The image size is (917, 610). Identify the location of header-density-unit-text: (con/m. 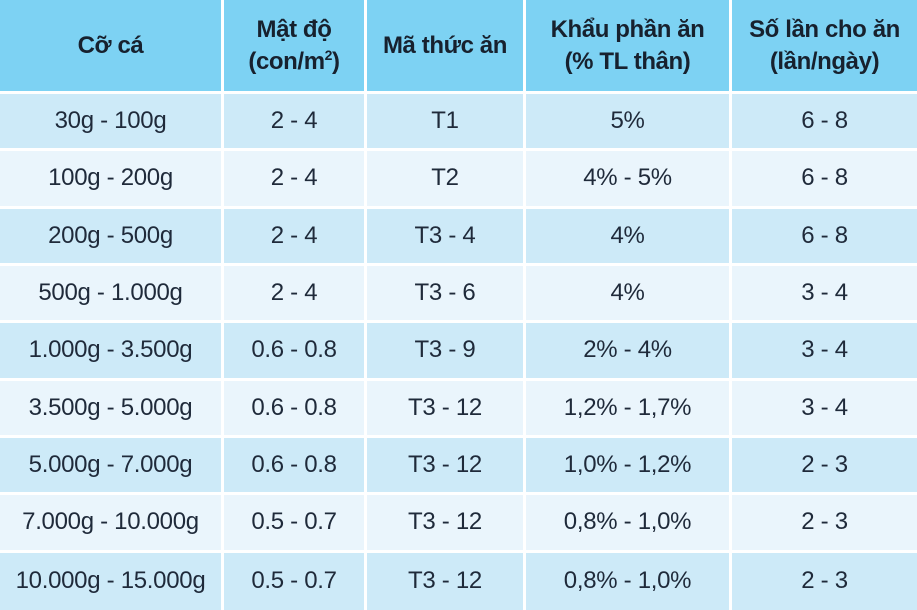
(286, 61).